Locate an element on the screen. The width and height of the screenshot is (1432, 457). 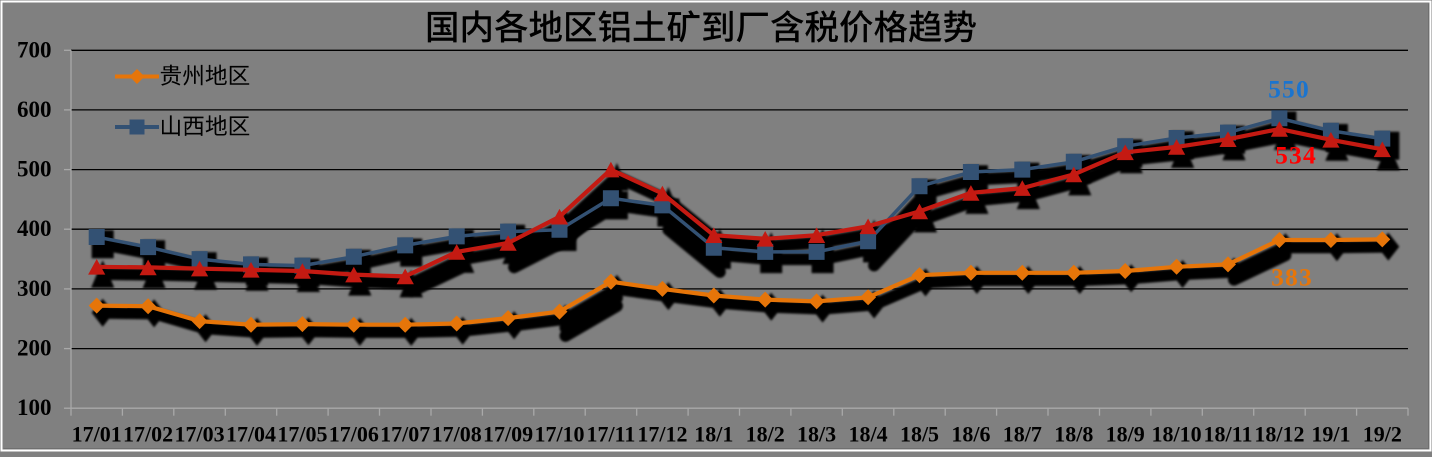
svg-text: 18/2 is located at coordinates (765, 434).